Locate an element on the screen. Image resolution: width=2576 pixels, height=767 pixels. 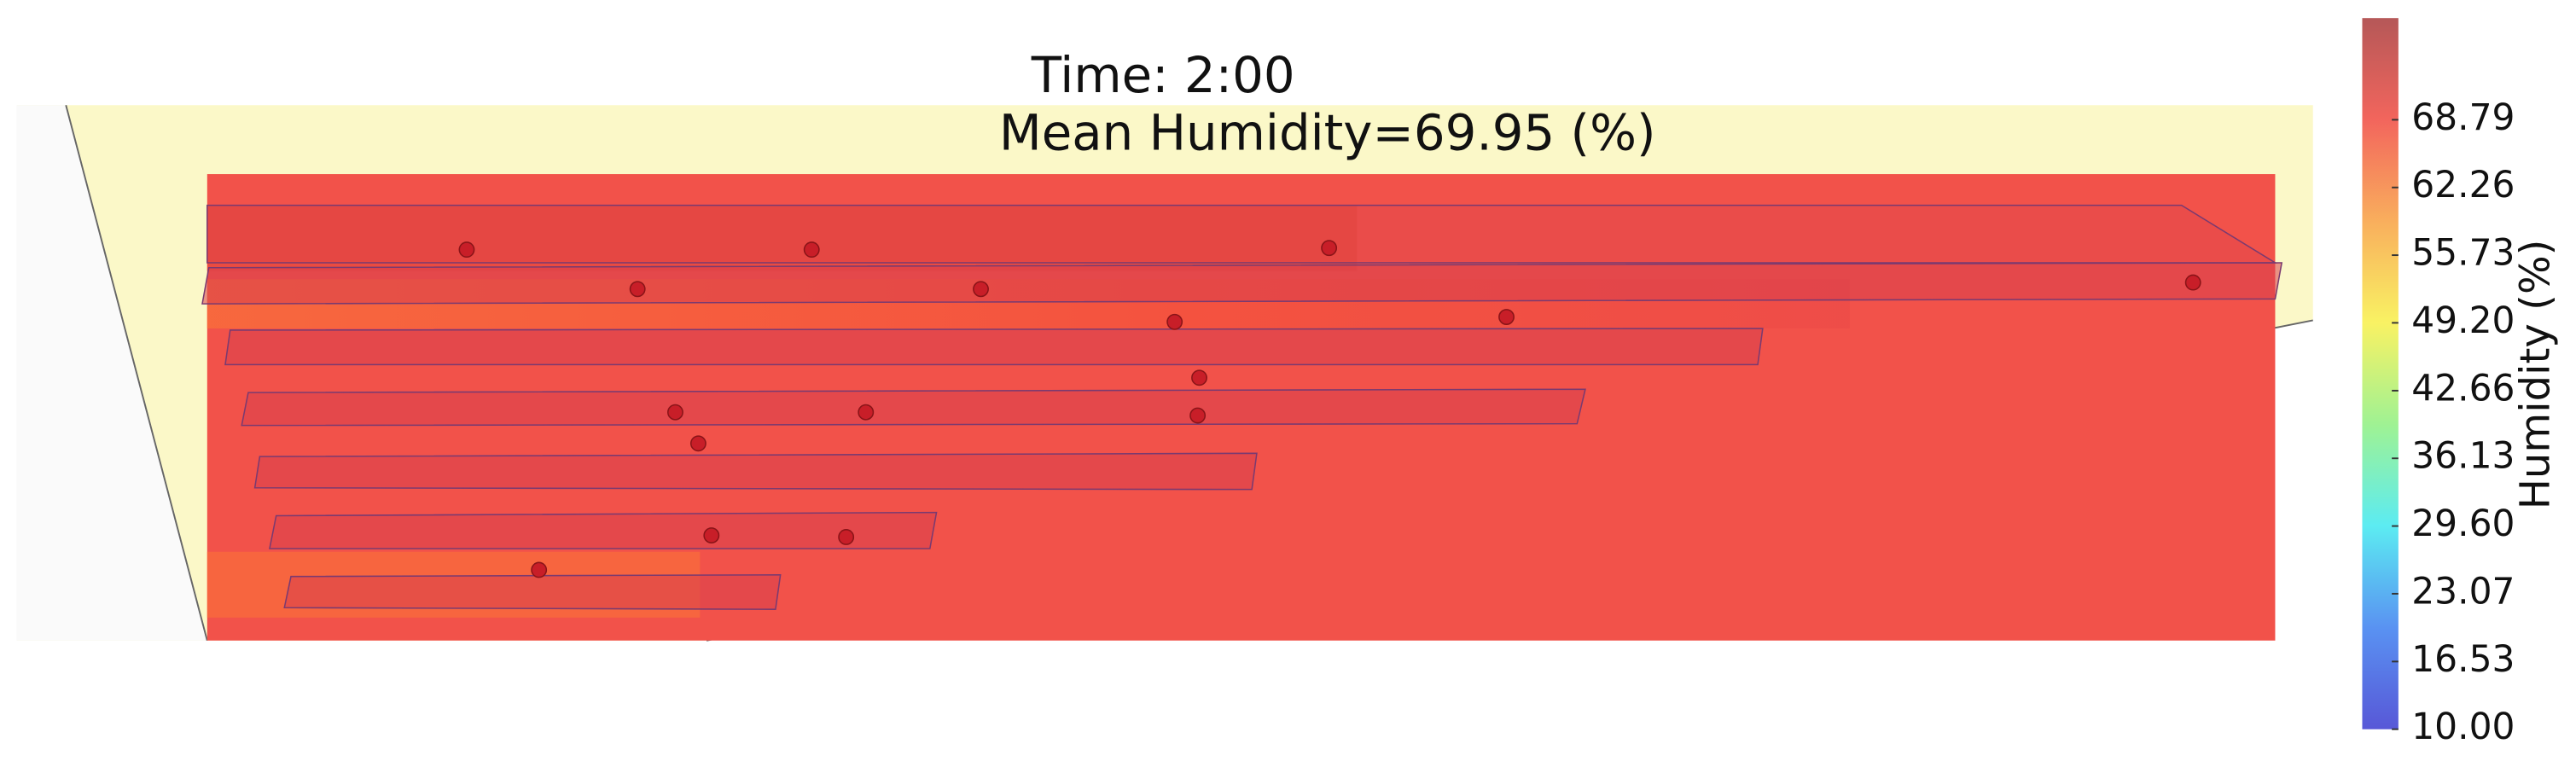
chart-title: Time: 2:00 is located at coordinates (1163, 75).